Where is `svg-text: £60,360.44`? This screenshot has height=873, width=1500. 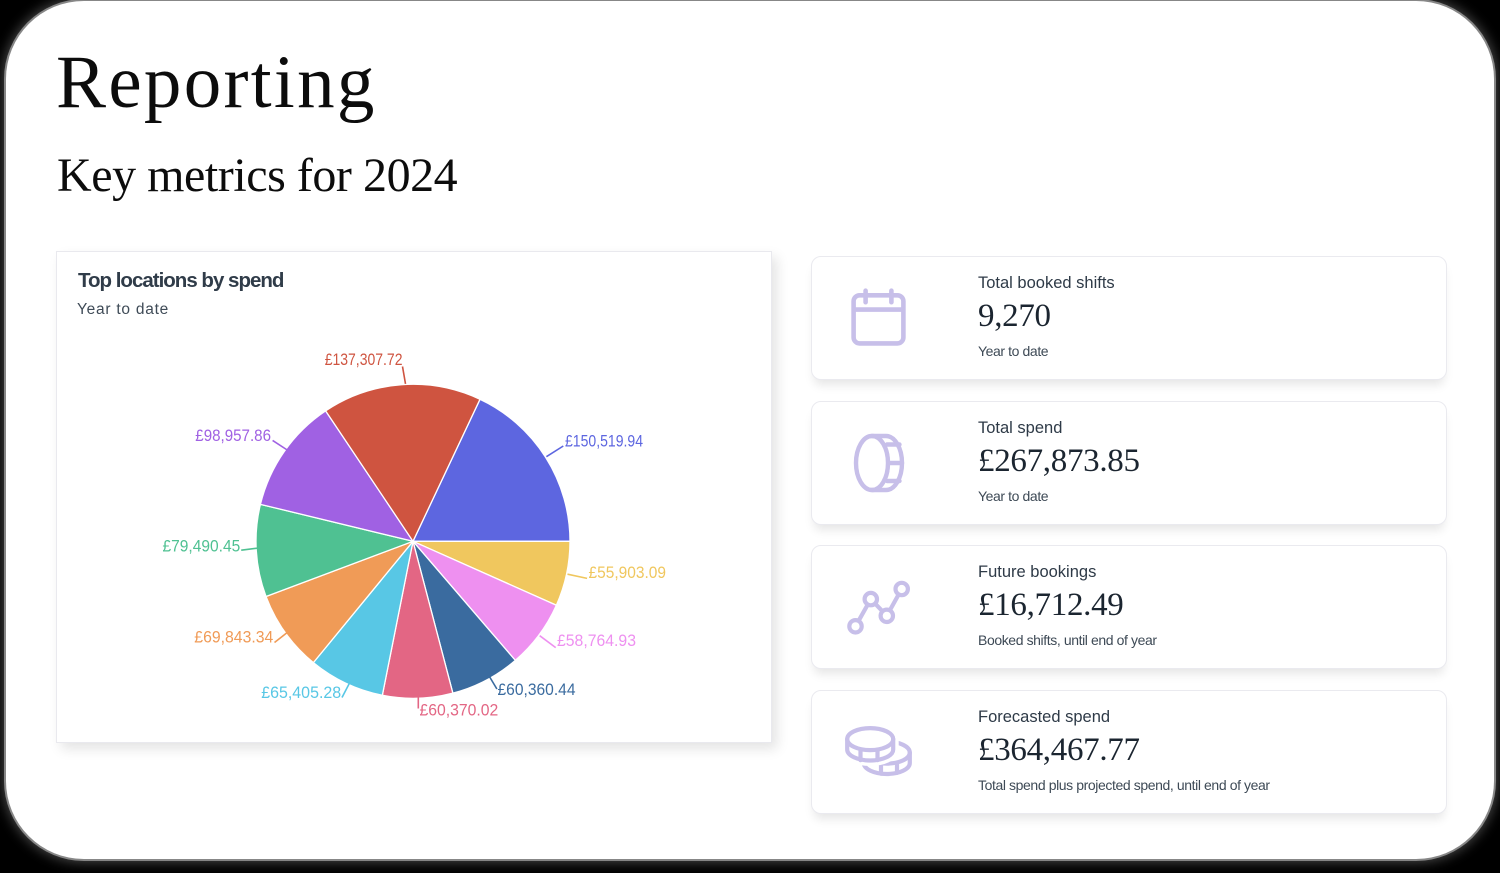
svg-text: £60,360.44 is located at coordinates (537, 690).